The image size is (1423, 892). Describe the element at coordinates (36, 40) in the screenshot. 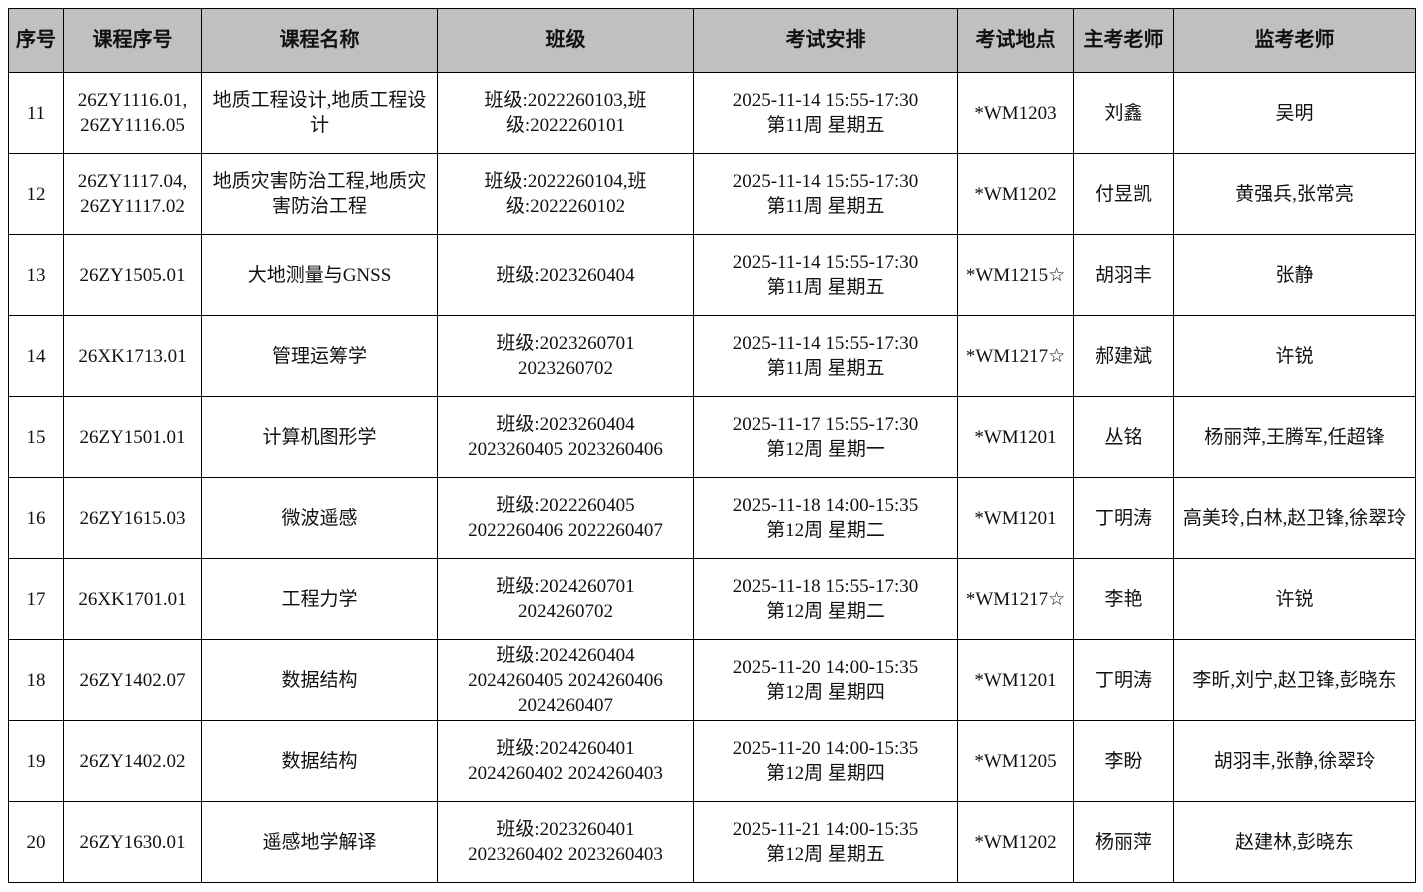

I see `header-no: 序号` at that location.